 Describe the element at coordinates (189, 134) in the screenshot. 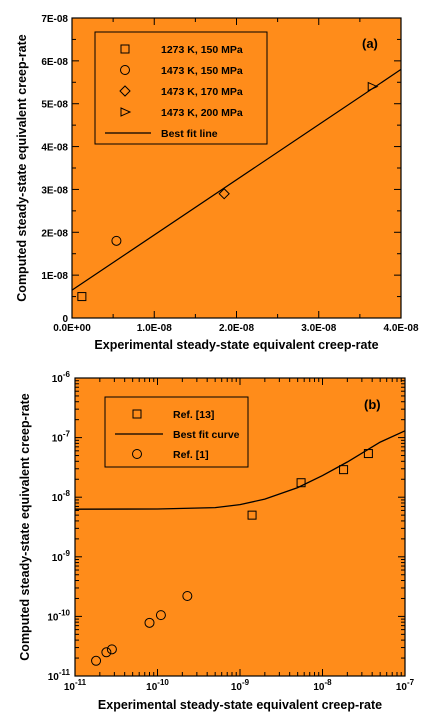

I see `legend-label-a: Best fit line` at that location.